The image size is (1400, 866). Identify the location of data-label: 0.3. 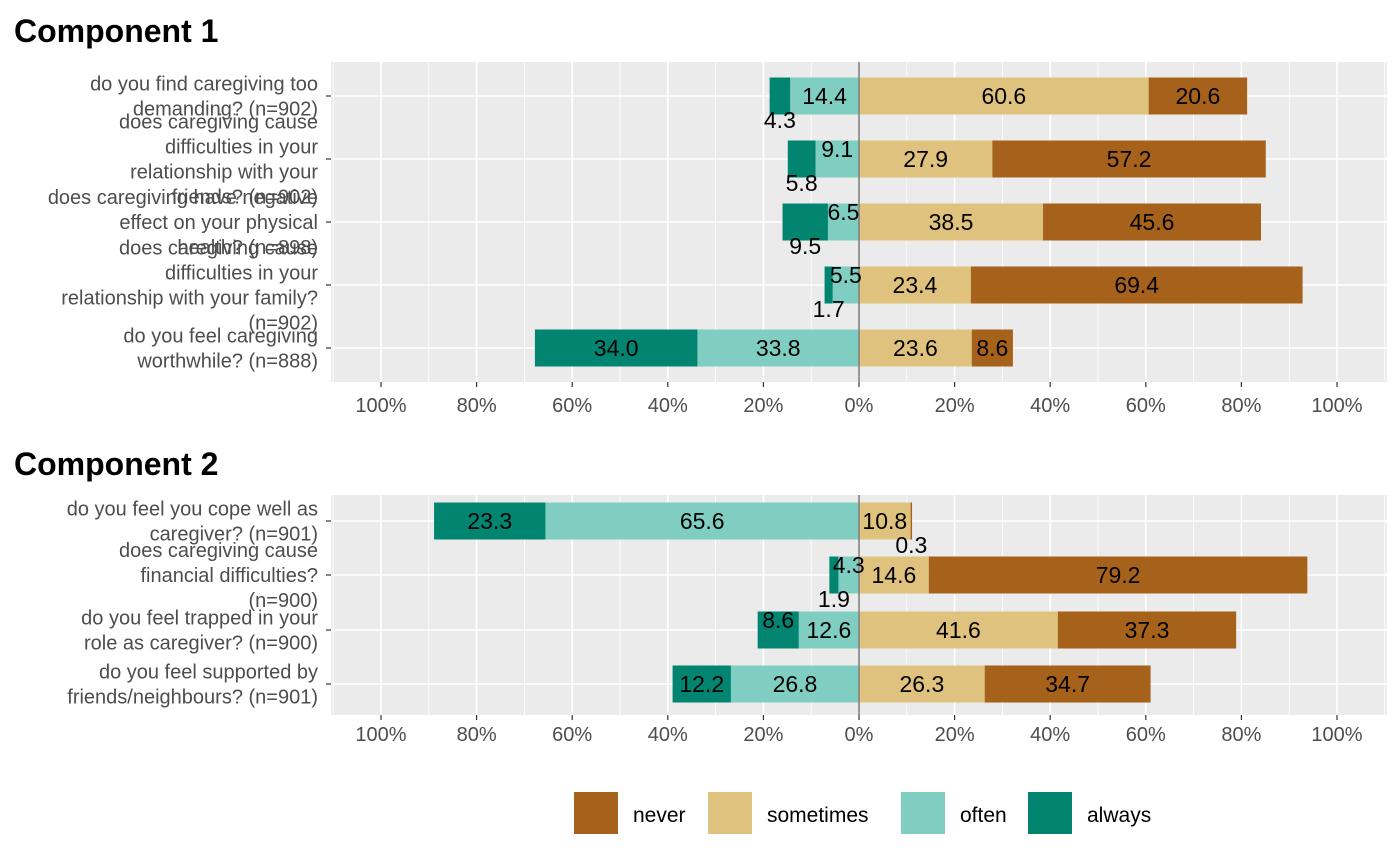
(911, 545).